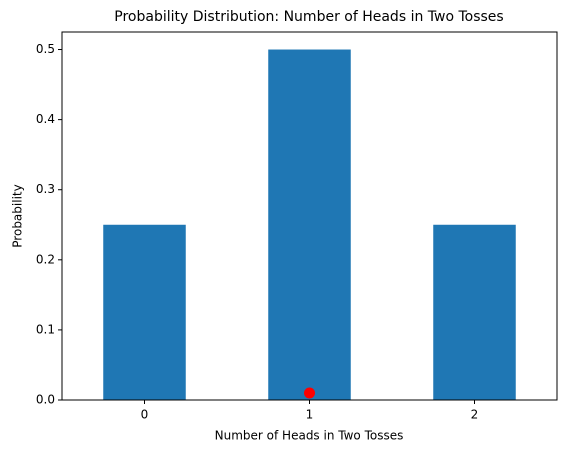 This screenshot has height=453, width=567. Describe the element at coordinates (45, 119) in the screenshot. I see `y-tick-label: 0.4` at that location.